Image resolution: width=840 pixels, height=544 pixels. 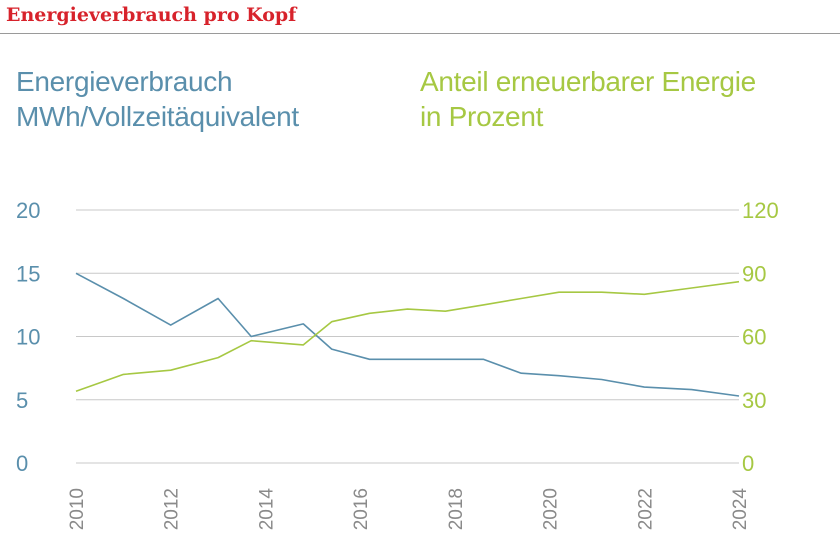 What do you see at coordinates (22, 463) in the screenshot?
I see `left-y-tick-label: 0` at bounding box center [22, 463].